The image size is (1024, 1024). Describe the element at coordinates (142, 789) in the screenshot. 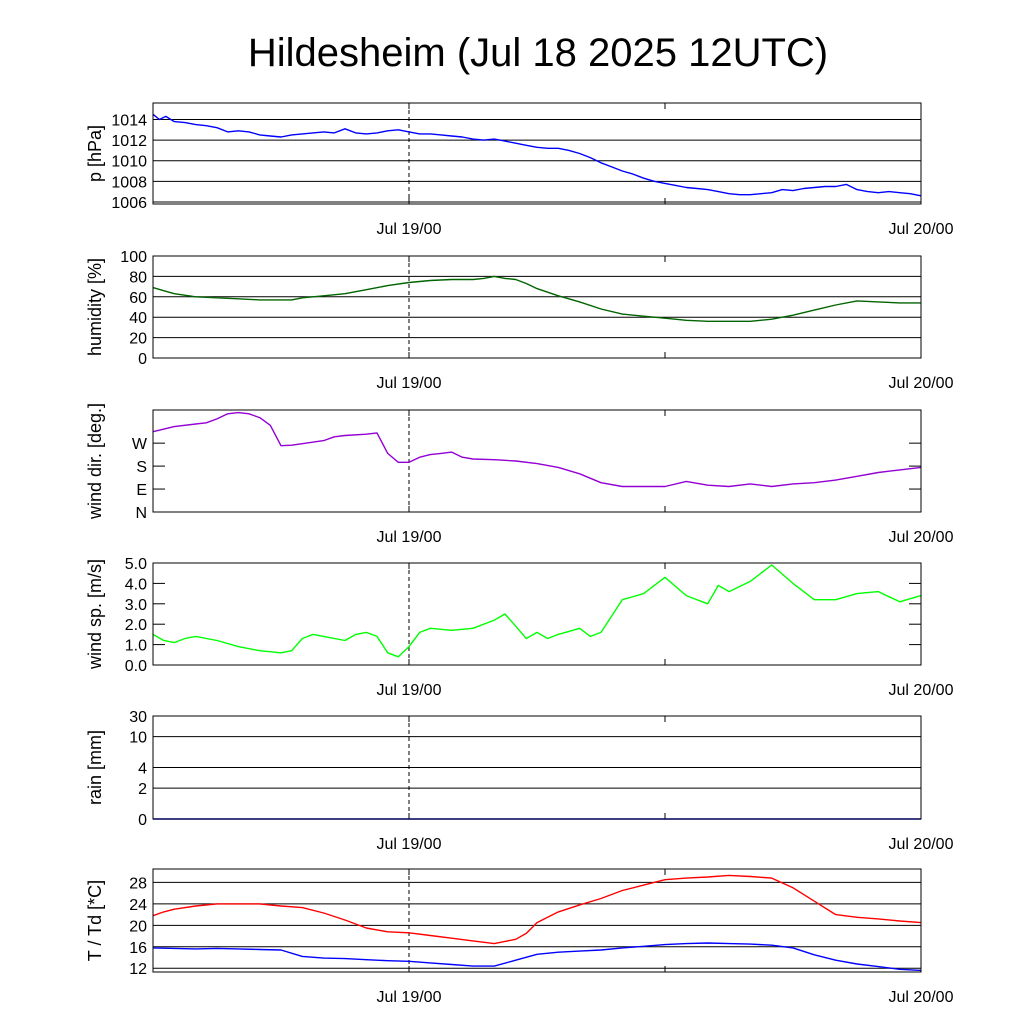

I see `y-tick-label: 2` at that location.